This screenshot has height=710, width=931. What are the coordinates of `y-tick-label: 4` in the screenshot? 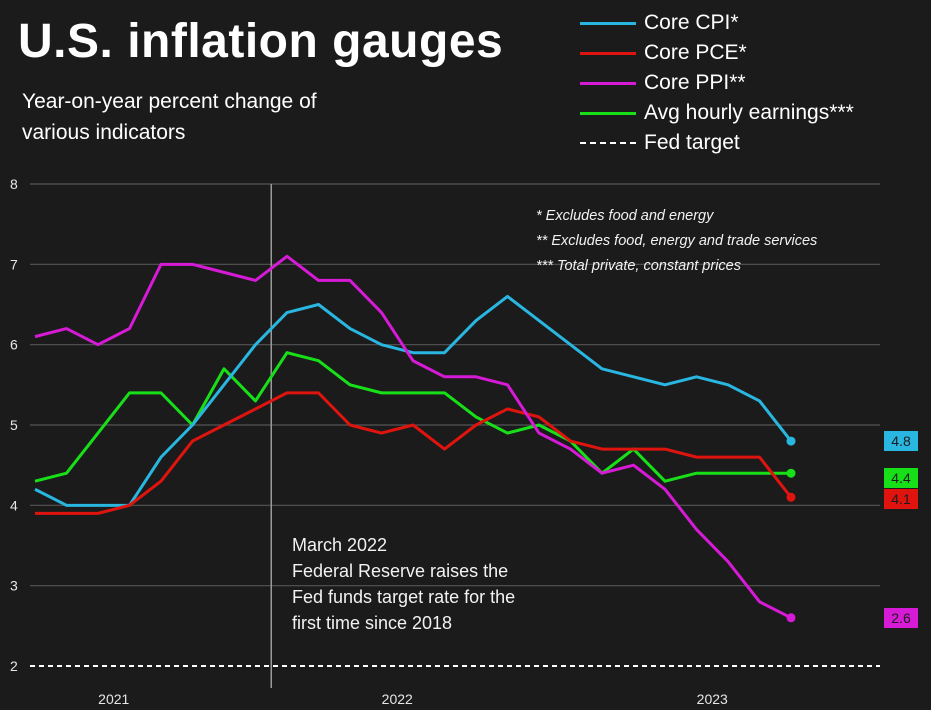 It's located at (14, 505).